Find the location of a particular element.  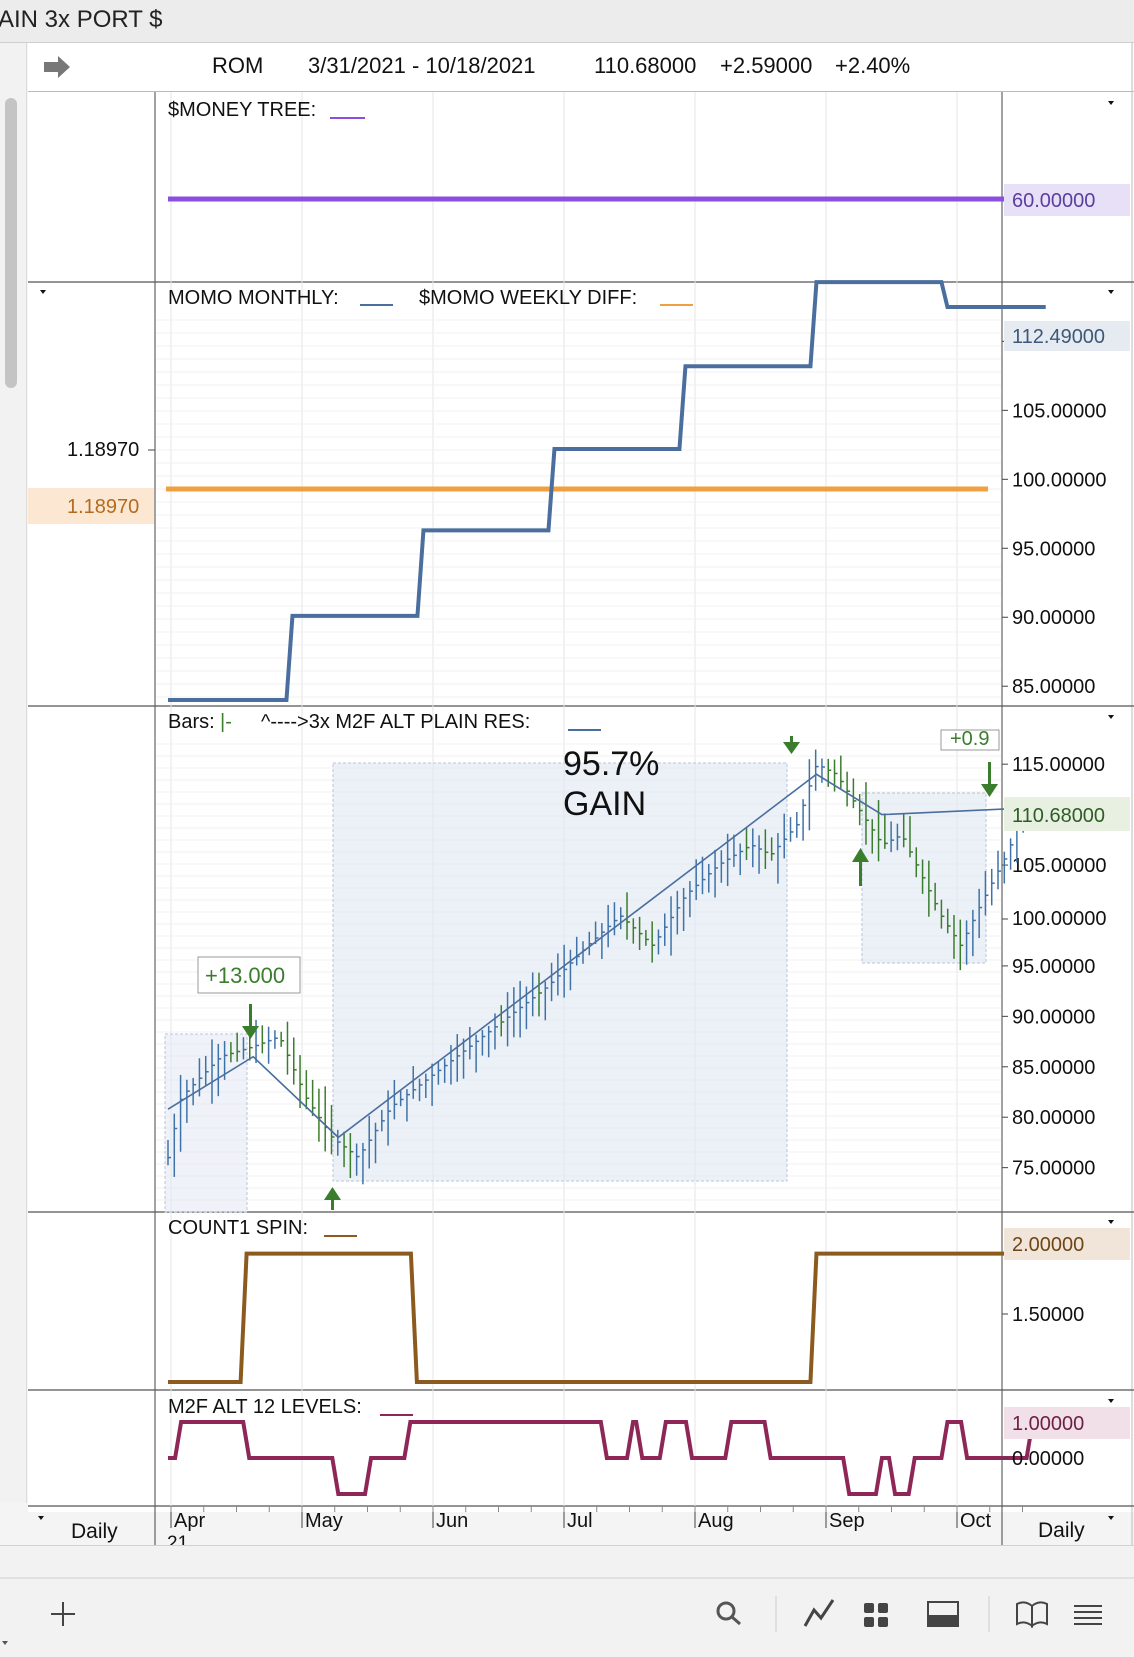

menu-icon is located at coordinates (1088, 1615).